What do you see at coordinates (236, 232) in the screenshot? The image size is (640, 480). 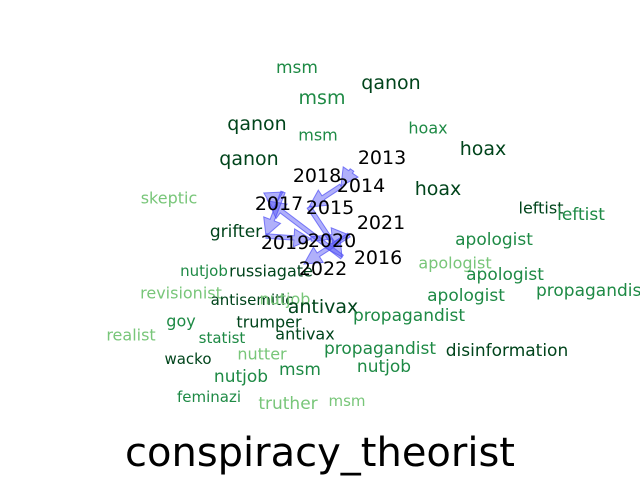 I see `neighbor-word: grifter` at bounding box center [236, 232].